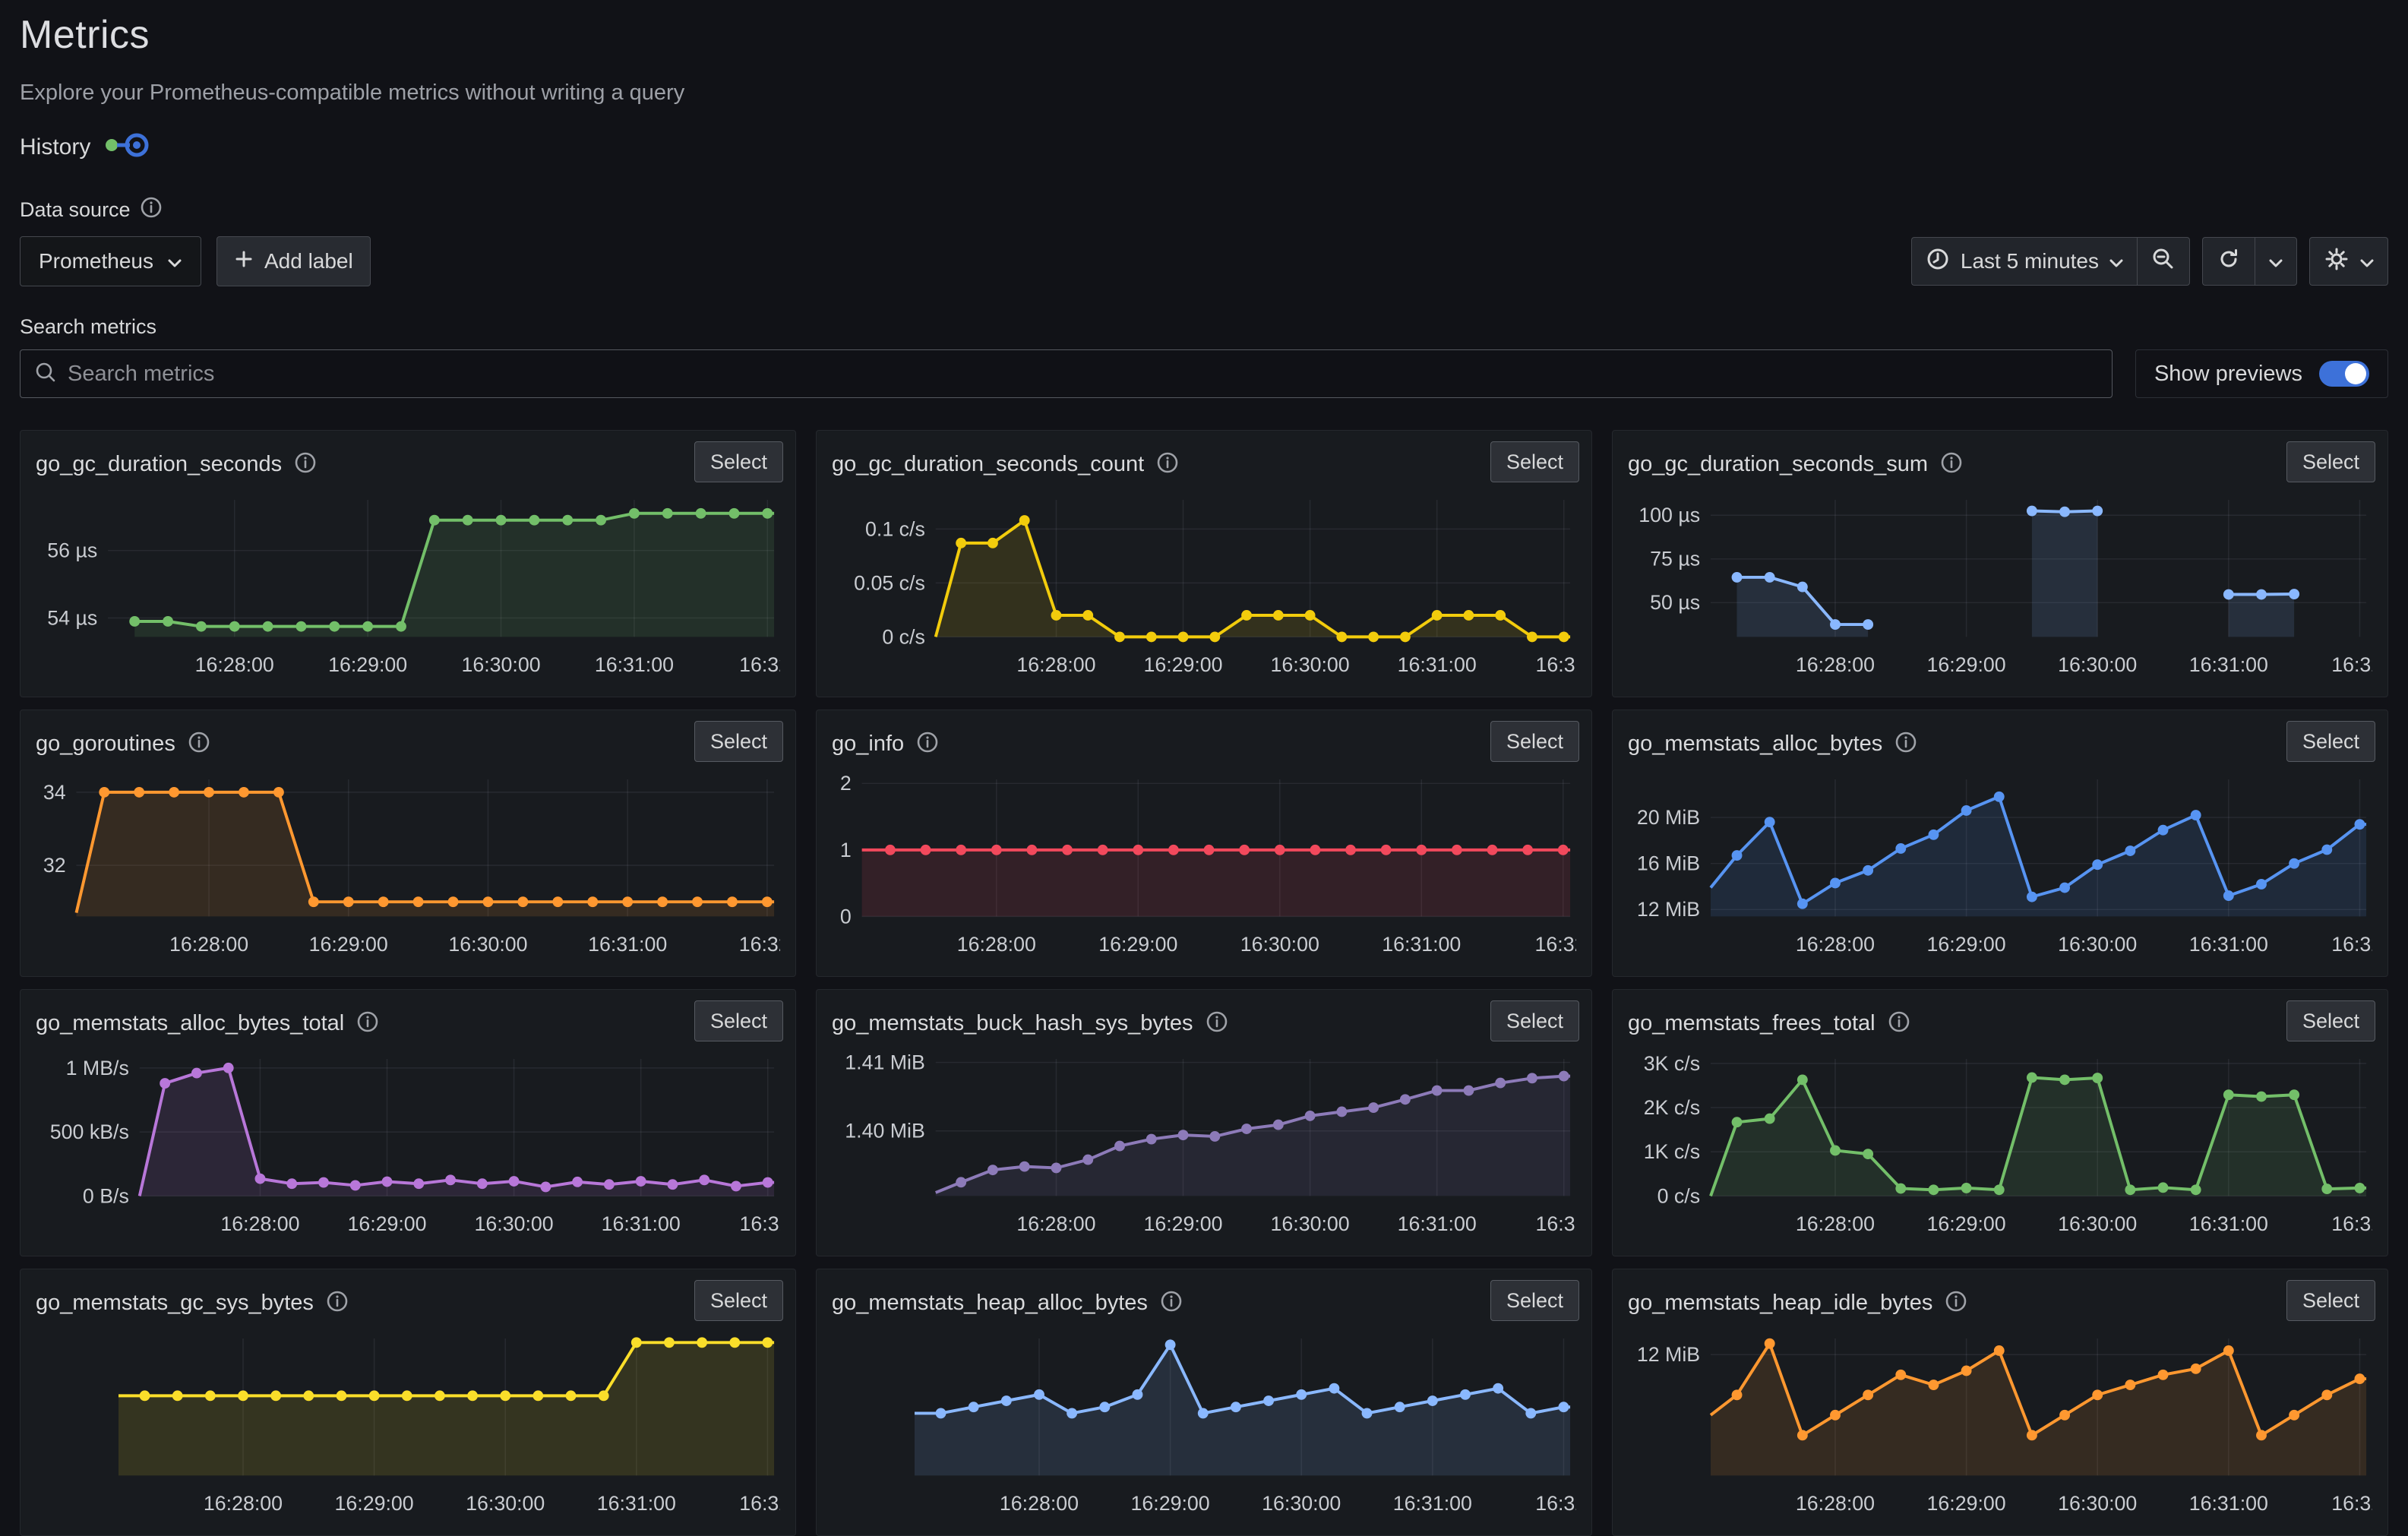 The height and width of the screenshot is (1536, 2408). I want to click on svg-text: 0 B/s, so click(106, 1195).